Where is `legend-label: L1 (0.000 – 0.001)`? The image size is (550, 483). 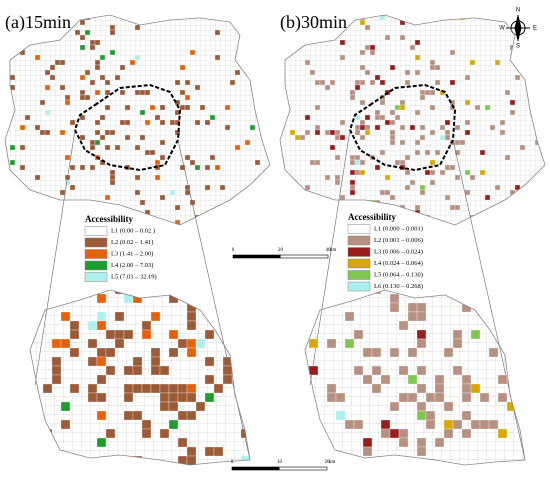
legend-label: L1 (0.000 – 0.001) is located at coordinates (398, 228).